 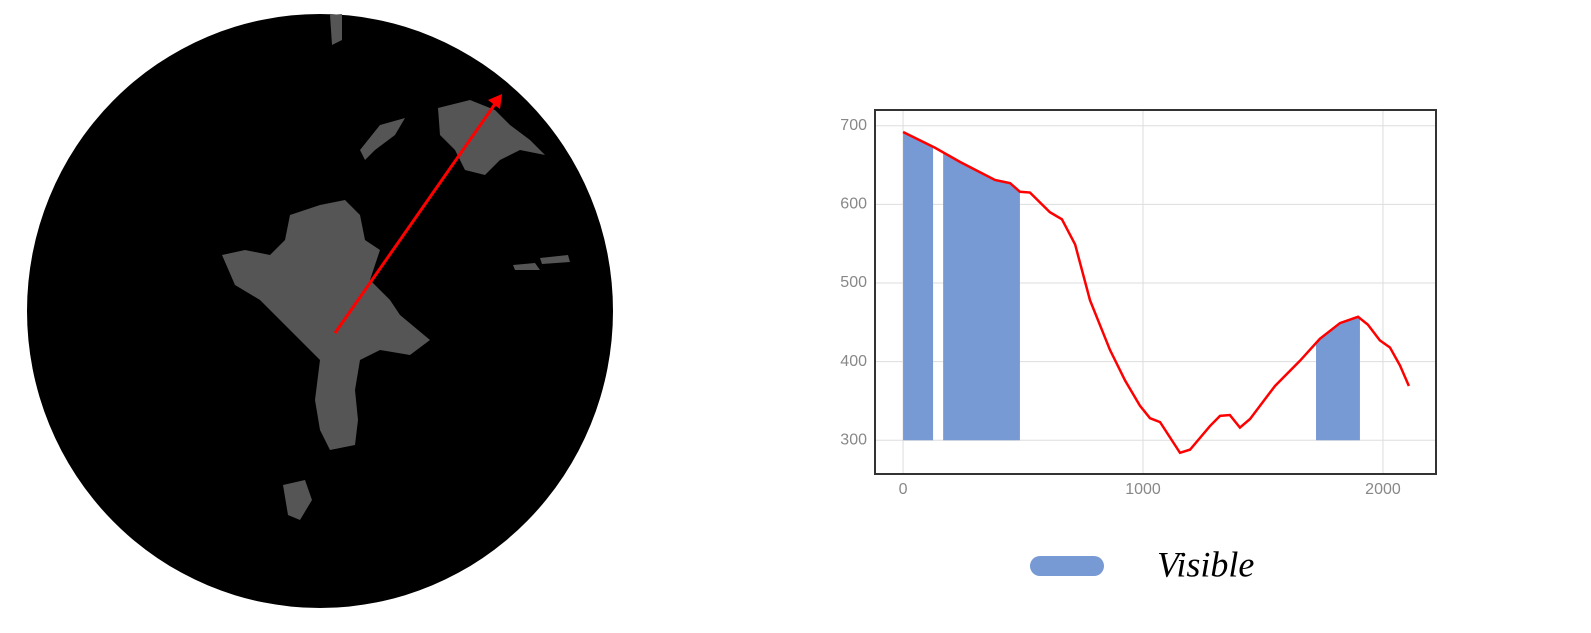 I want to click on legend-label: Visible, so click(x=1205, y=564).